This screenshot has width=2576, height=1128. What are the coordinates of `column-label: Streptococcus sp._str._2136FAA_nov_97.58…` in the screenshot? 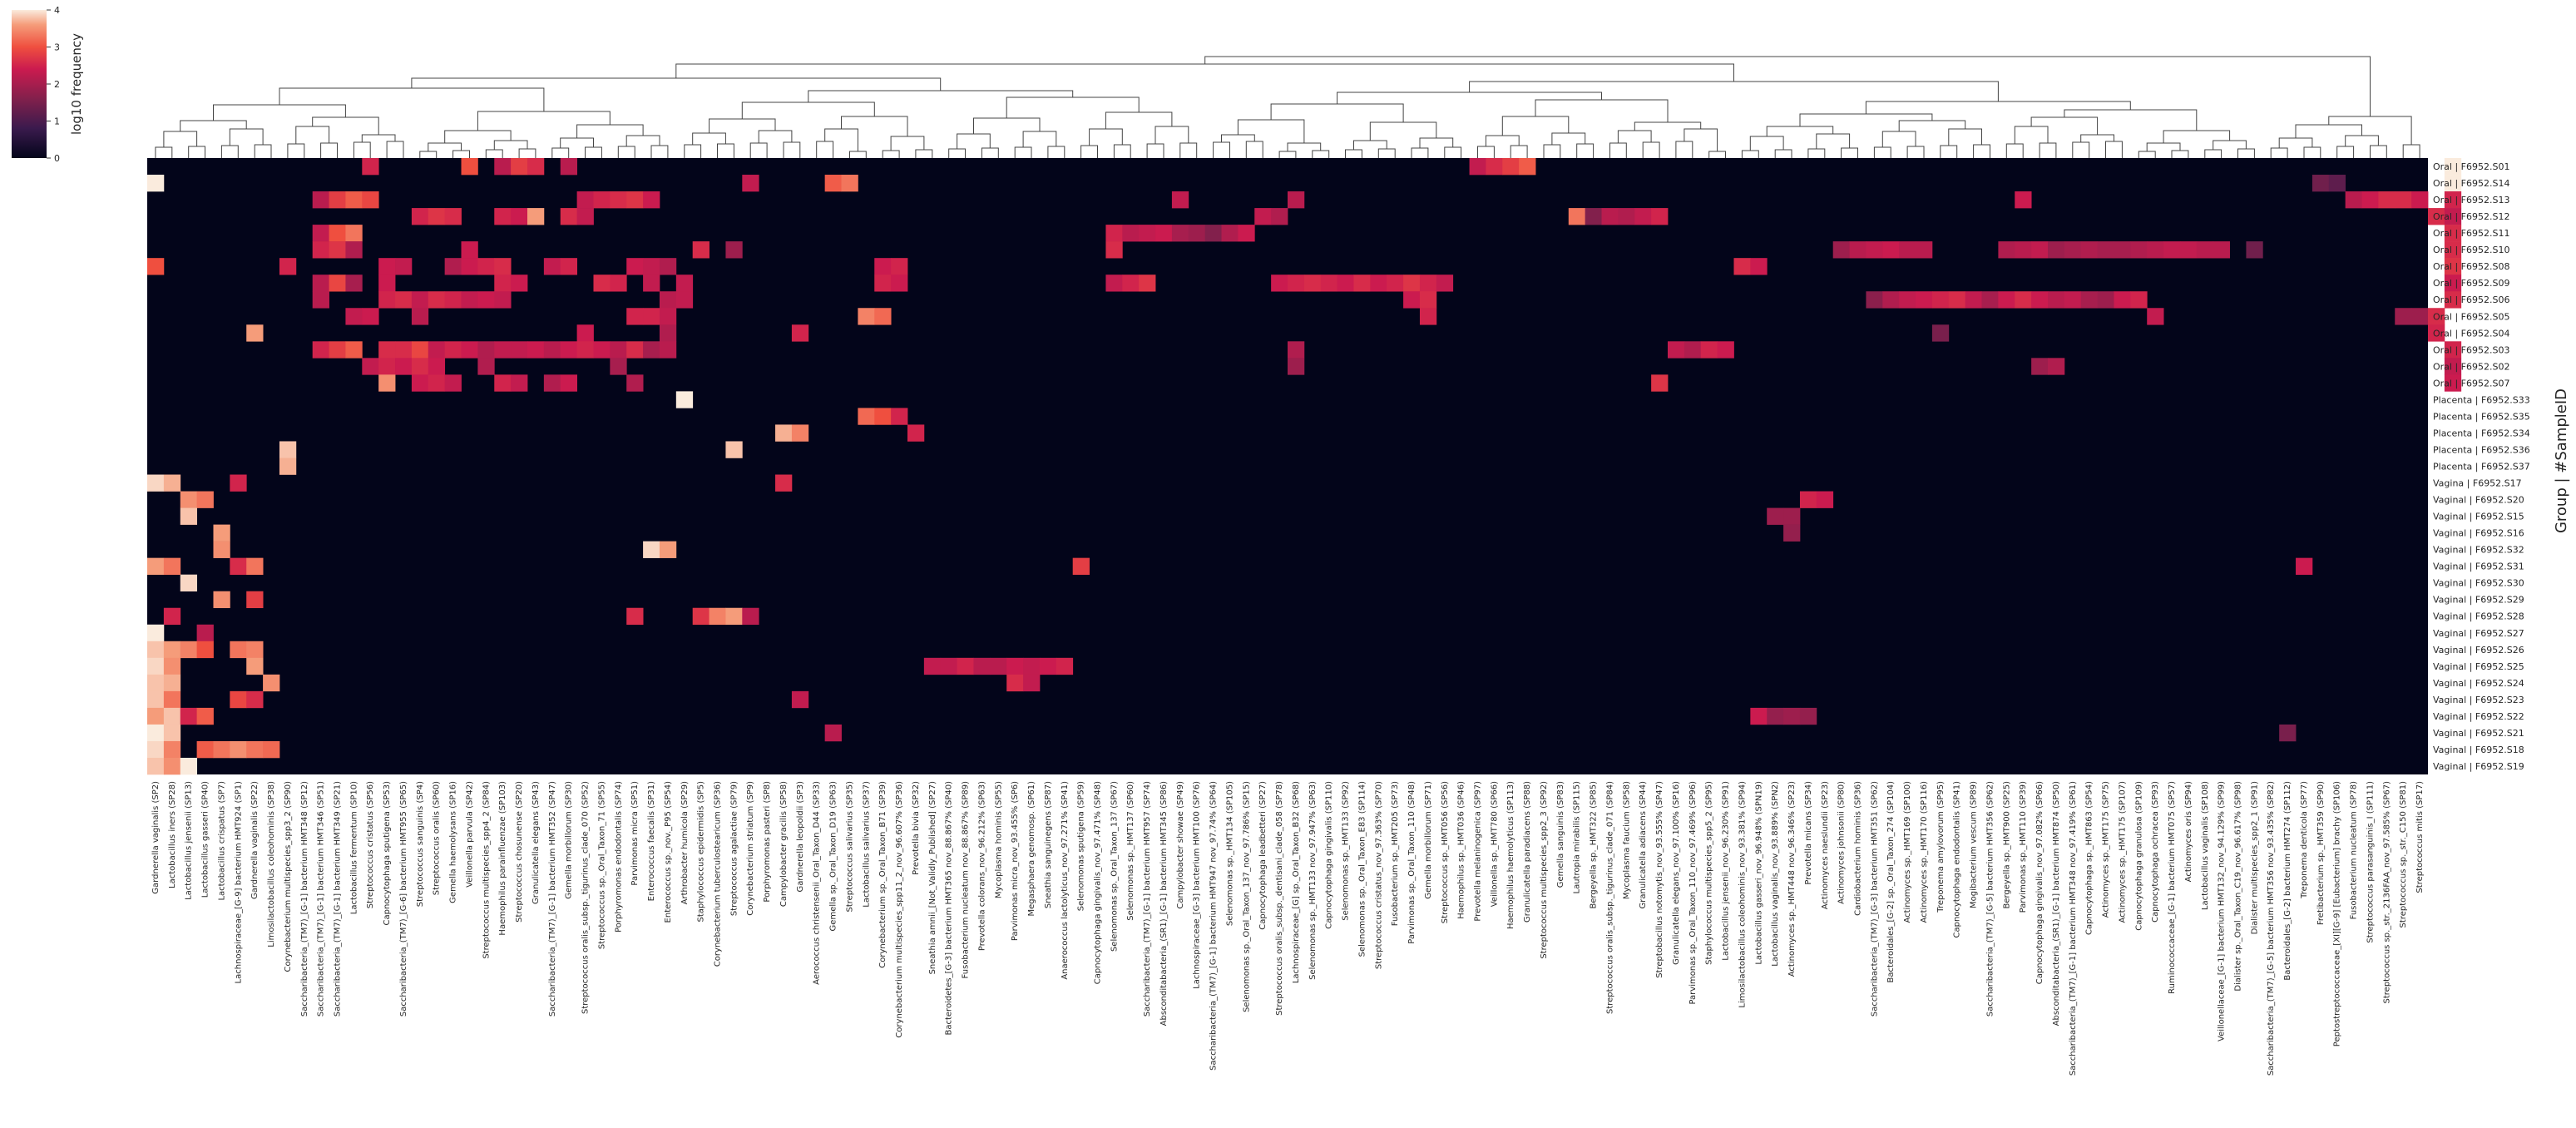 It's located at (2386, 893).